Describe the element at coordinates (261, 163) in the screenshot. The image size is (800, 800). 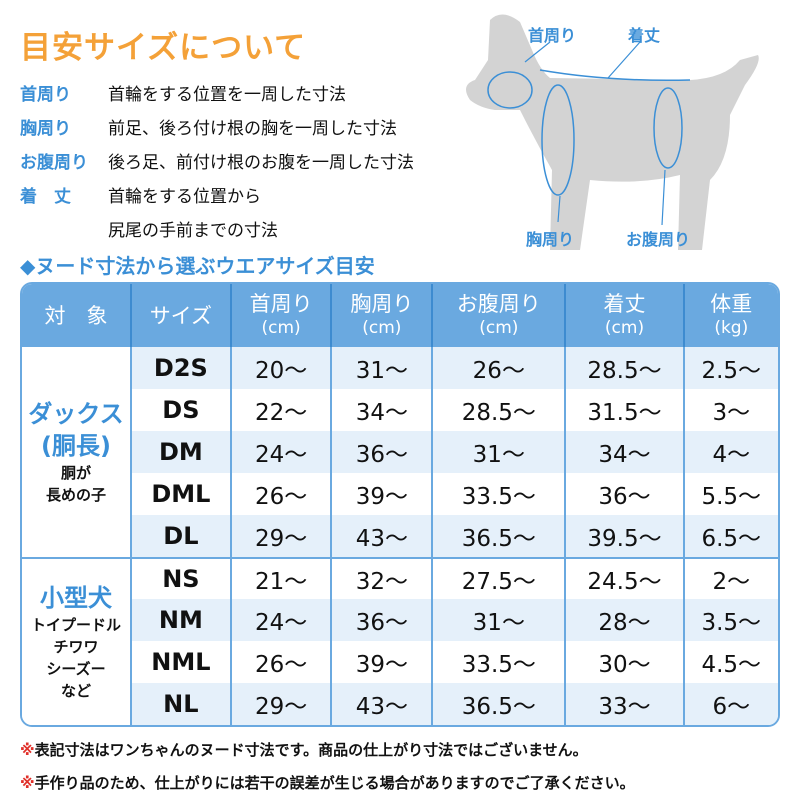
I see `desc: 後ろ足、前付け根のお腹を一周した寸法` at that location.